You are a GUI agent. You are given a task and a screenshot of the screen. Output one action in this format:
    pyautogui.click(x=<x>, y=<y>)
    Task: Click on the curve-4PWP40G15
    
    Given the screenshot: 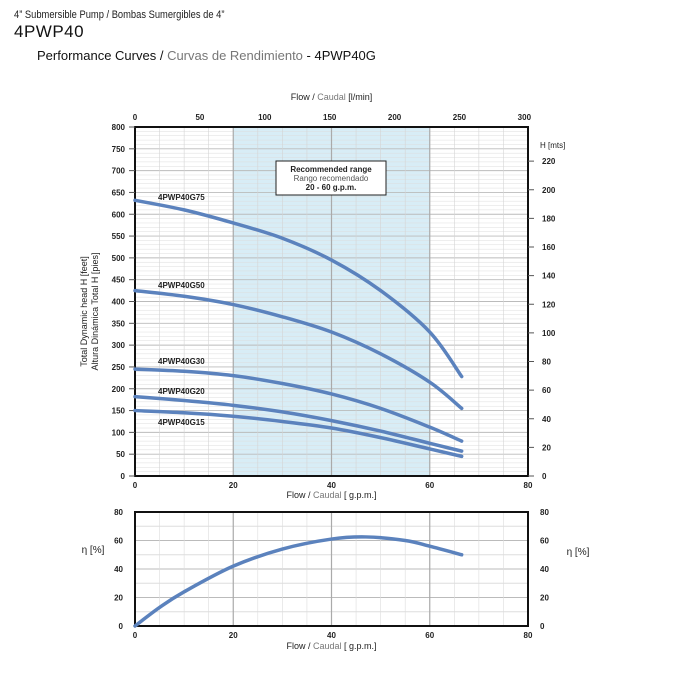 What is the action you would take?
    pyautogui.click(x=298, y=433)
    